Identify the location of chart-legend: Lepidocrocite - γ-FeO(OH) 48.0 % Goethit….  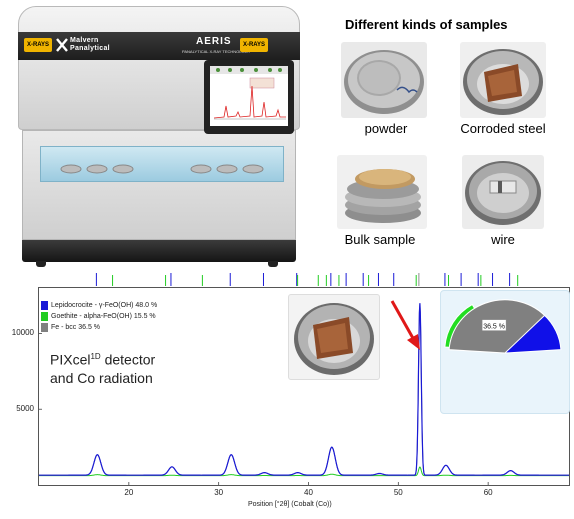
(99, 316).